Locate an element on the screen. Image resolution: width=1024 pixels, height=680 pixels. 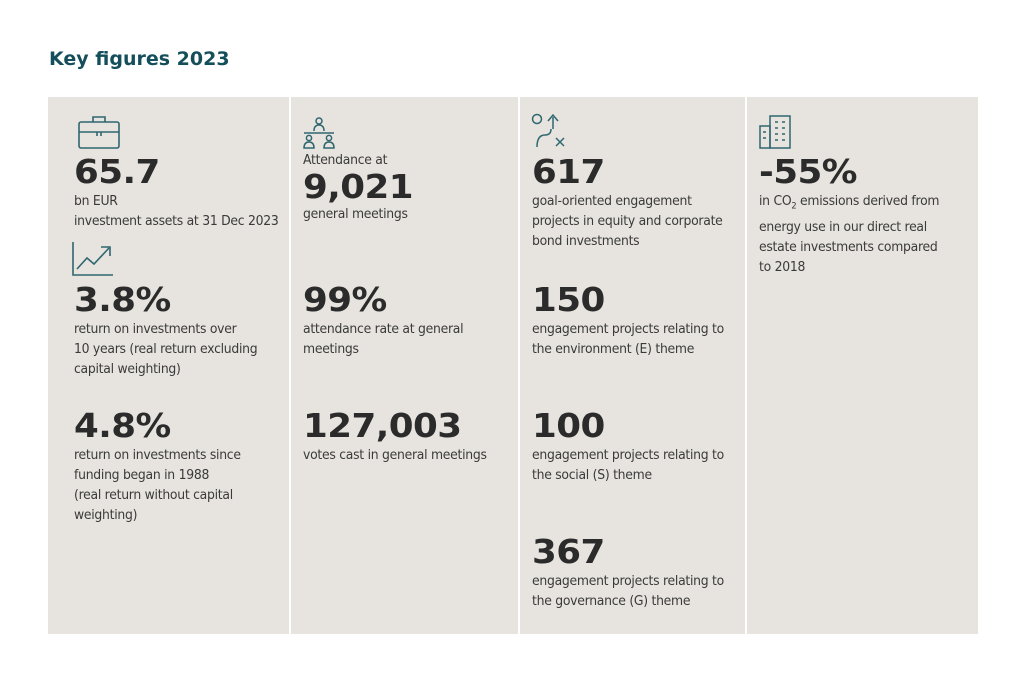
stat-meetings-attended: Attendance at 9,021 general meetings is located at coordinates (408, 187).